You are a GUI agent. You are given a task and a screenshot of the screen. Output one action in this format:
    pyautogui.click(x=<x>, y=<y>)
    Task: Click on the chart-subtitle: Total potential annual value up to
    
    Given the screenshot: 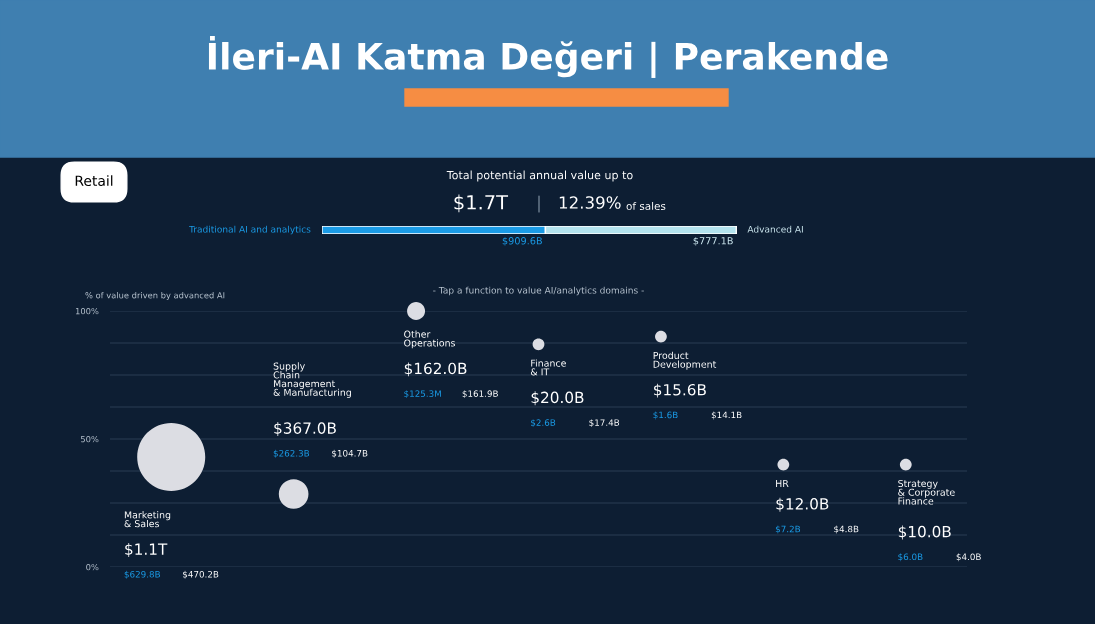 What is the action you would take?
    pyautogui.click(x=539, y=176)
    